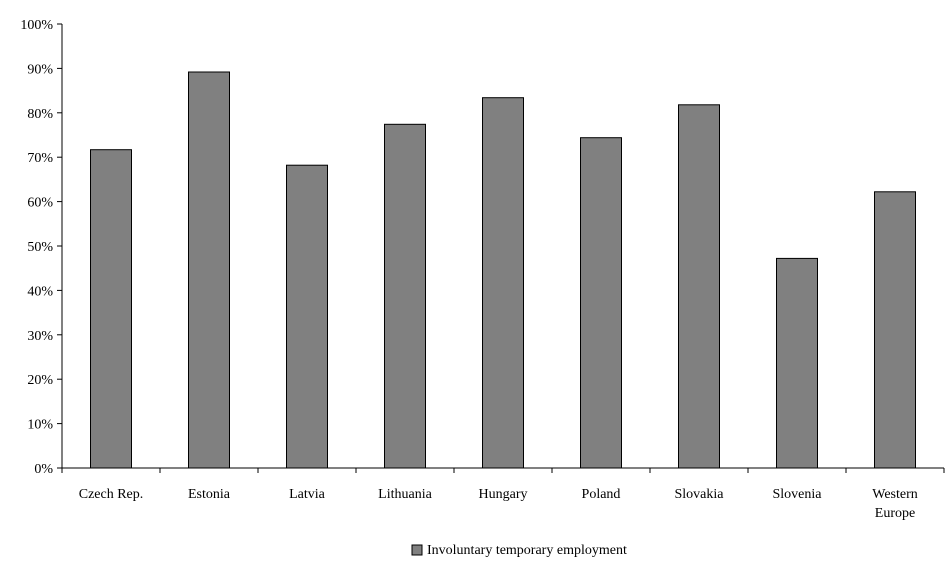 Image resolution: width=949 pixels, height=562 pixels. What do you see at coordinates (307, 316) in the screenshot?
I see `bar-latvia` at bounding box center [307, 316].